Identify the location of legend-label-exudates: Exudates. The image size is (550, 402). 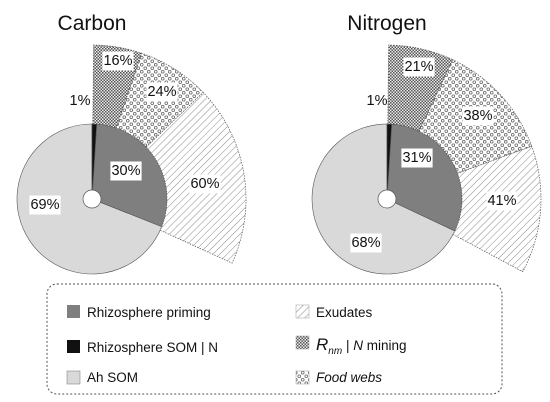
(344, 312).